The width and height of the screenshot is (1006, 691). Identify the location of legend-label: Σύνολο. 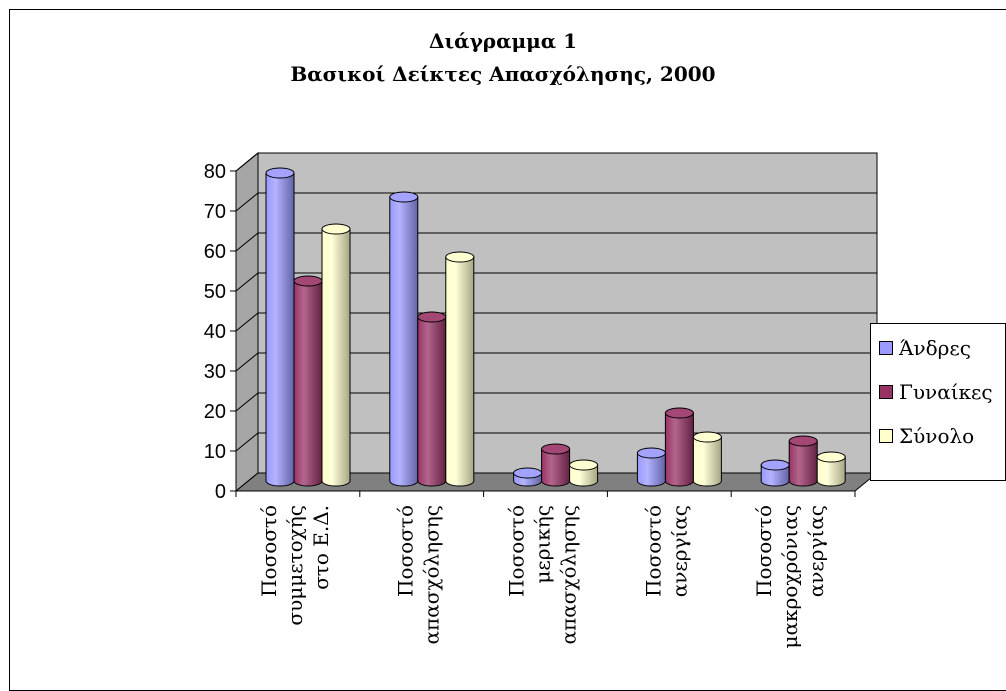
(937, 436).